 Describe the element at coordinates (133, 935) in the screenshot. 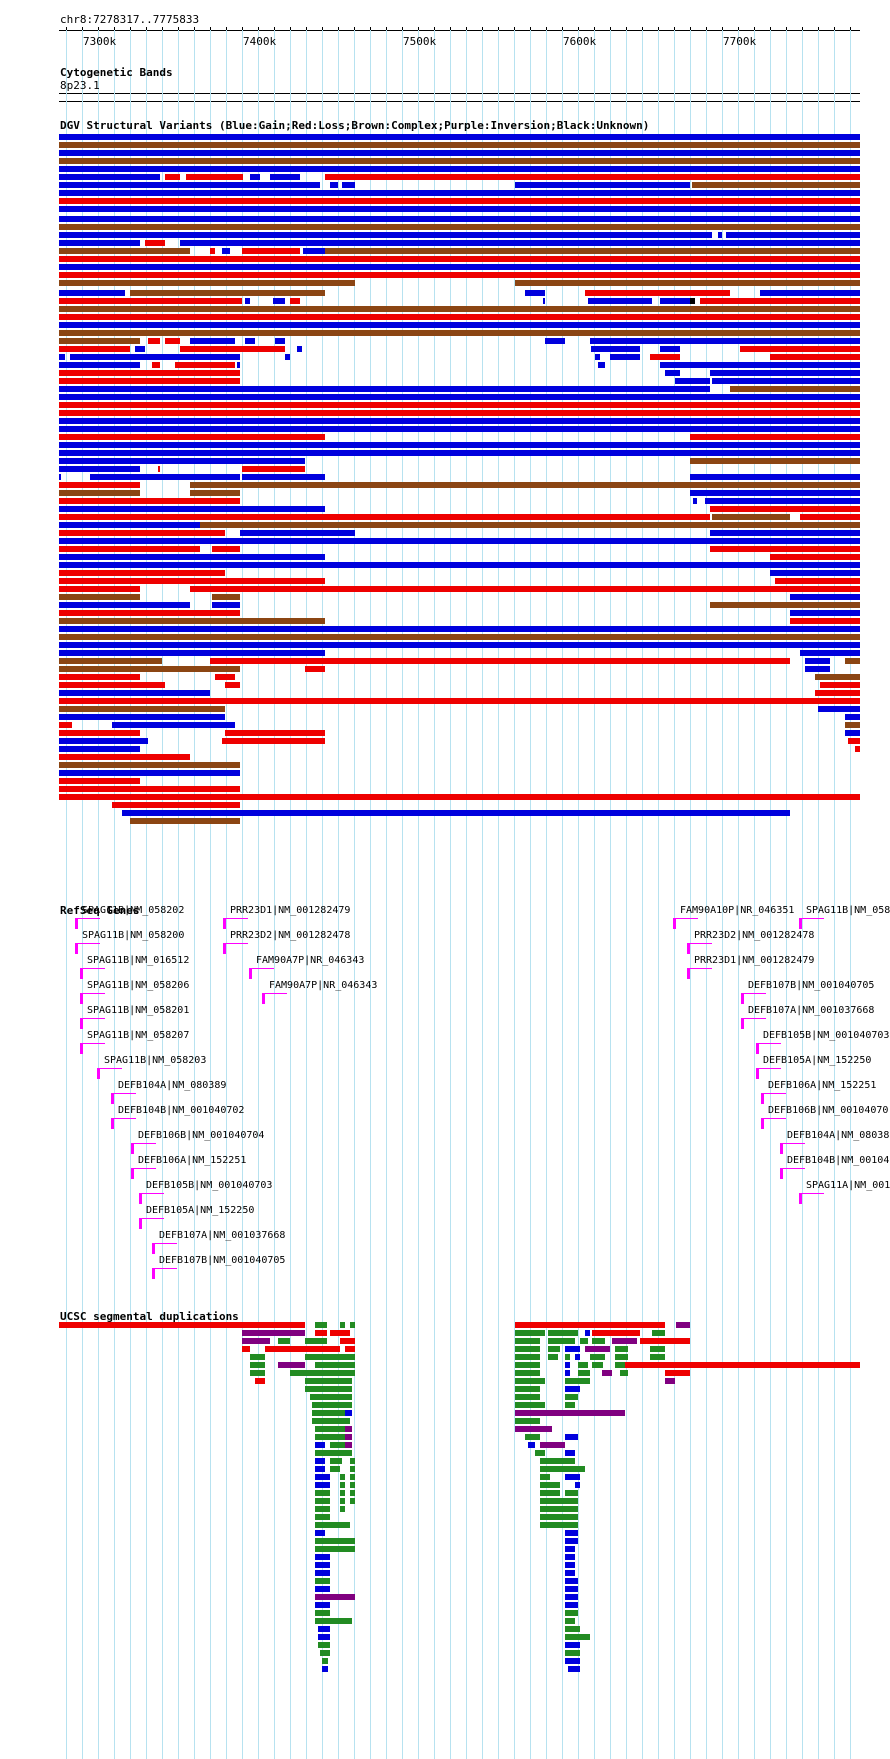

I see `gene-label: SPAG11B|NM_058200` at that location.